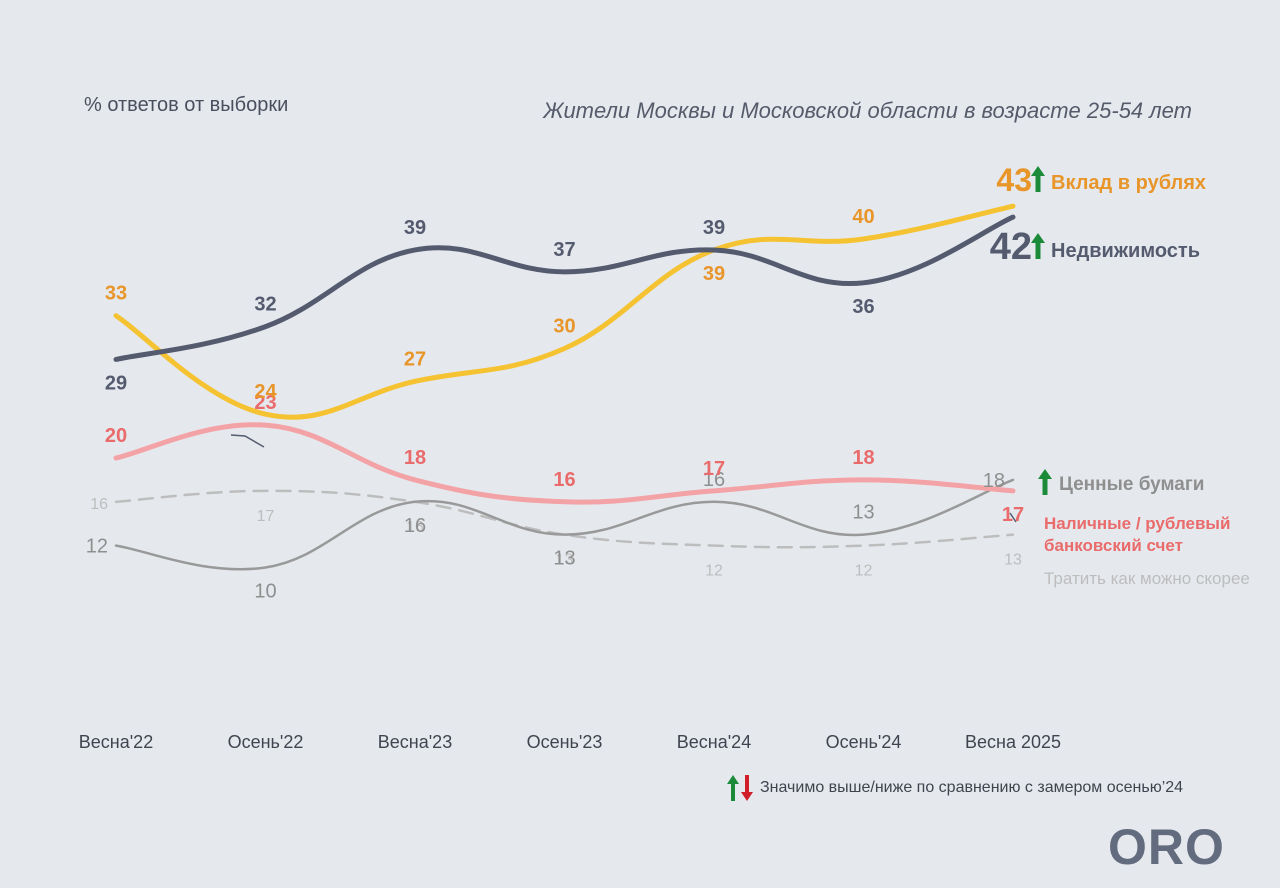  I want to click on data-label-cash: 23, so click(265, 403).